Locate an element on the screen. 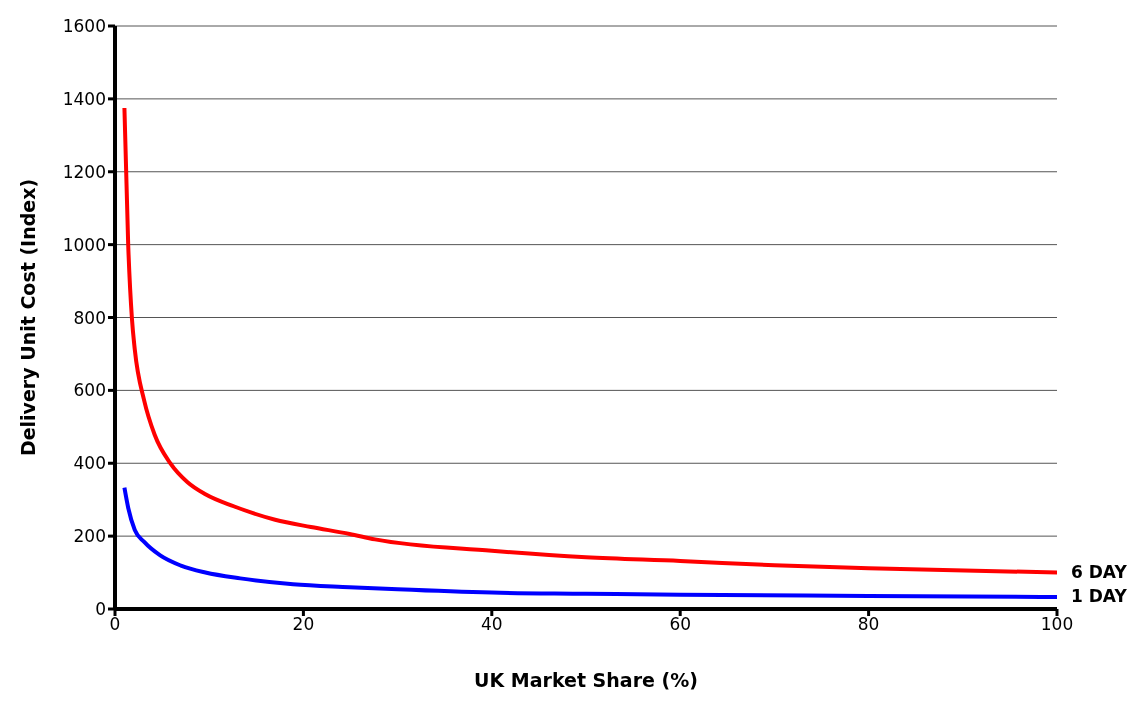 The image size is (1142, 719). x-tick-label: 60 is located at coordinates (680, 624).